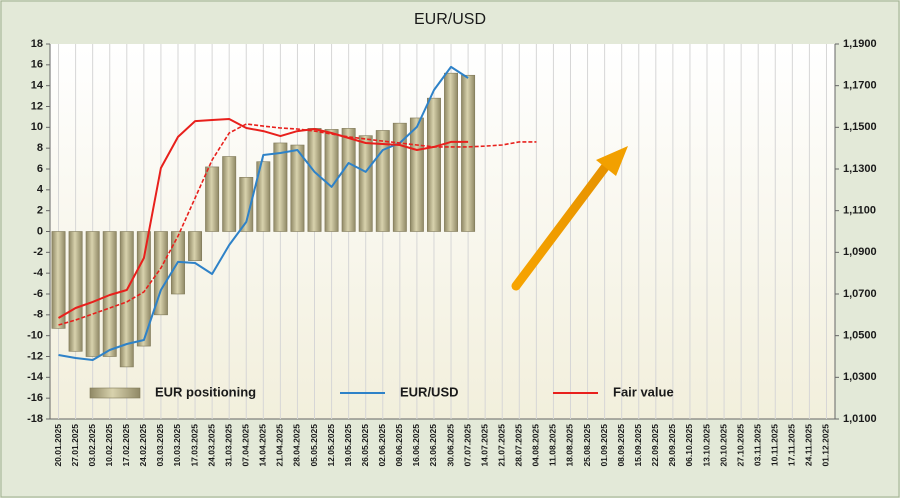 The width and height of the screenshot is (900, 498). I want to click on x-tick-label: 29.09.2025, so click(672, 445).